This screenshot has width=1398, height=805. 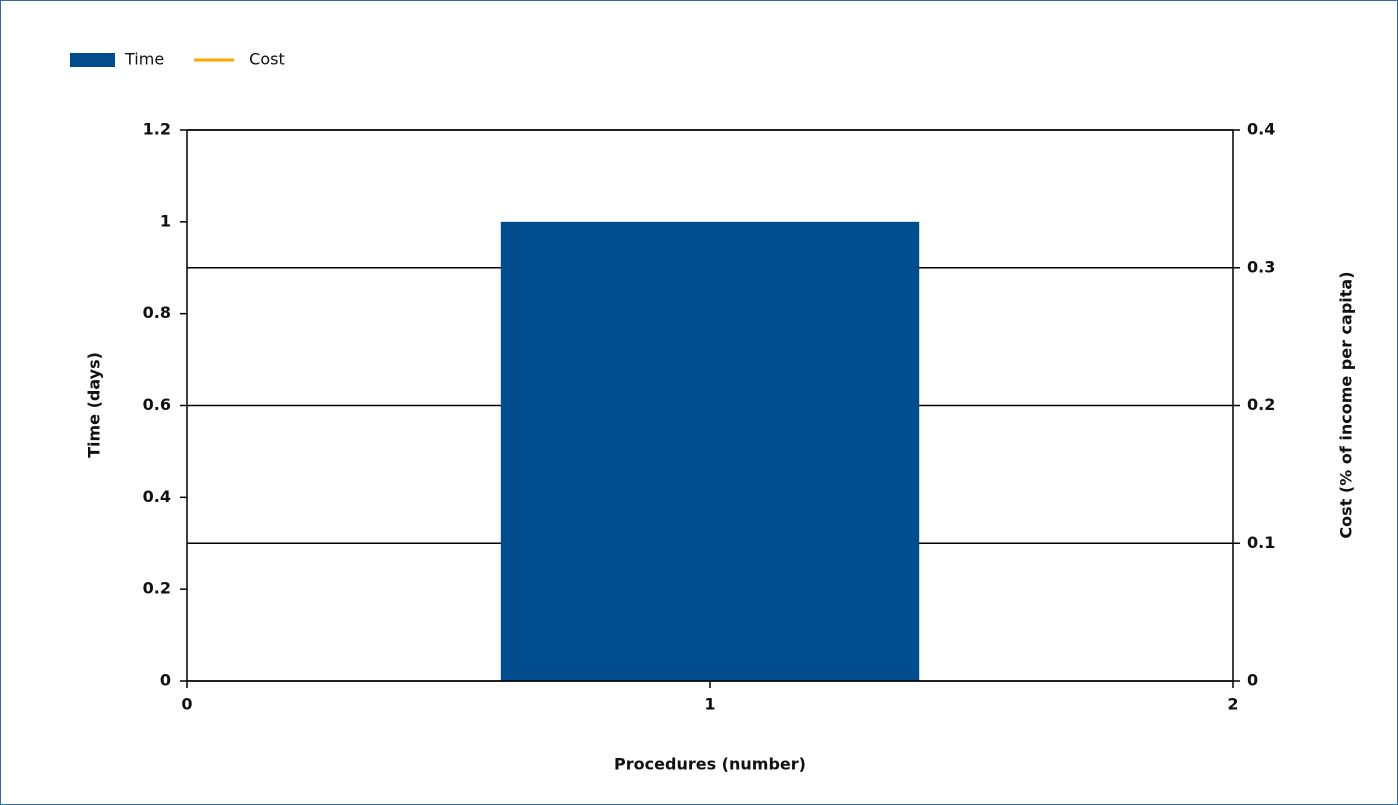 What do you see at coordinates (267, 59) in the screenshot?
I see `legend-label: Cost` at bounding box center [267, 59].